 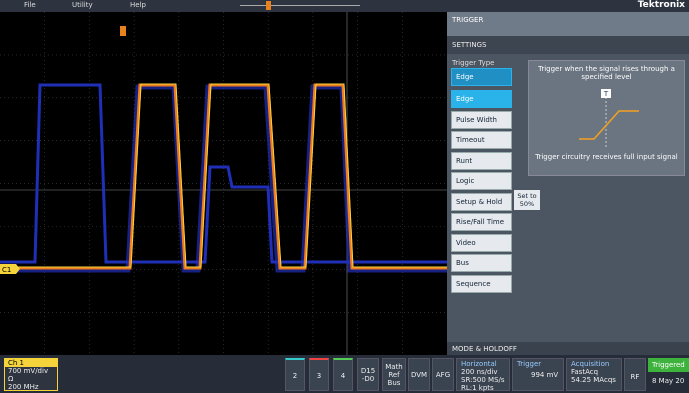 What do you see at coordinates (123, 31) in the screenshot?
I see `trigger-marker` at bounding box center [123, 31].